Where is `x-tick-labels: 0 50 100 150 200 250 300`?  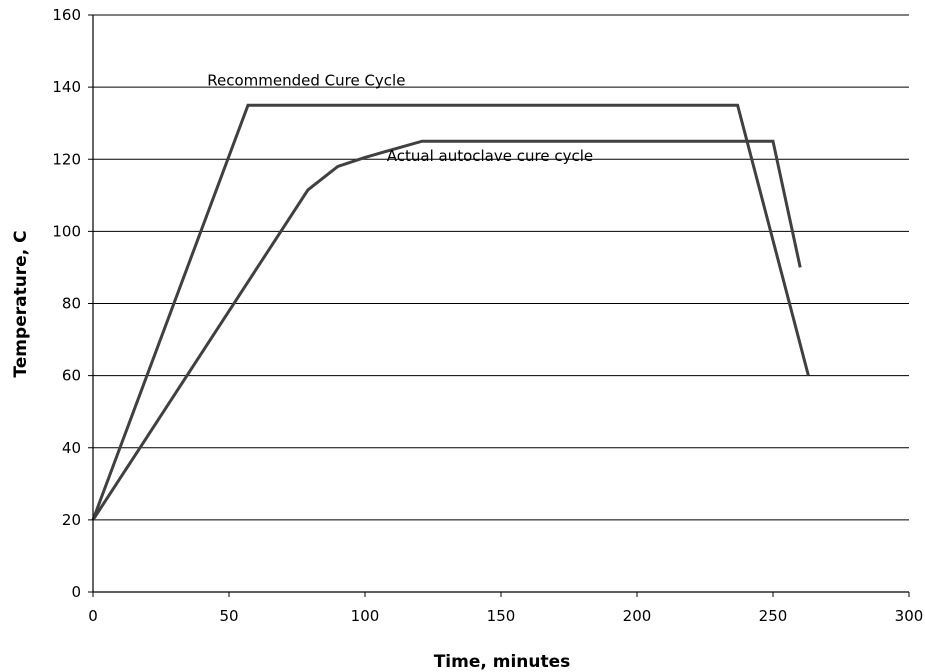 x-tick-labels: 0 50 100 150 200 250 300 is located at coordinates (505, 616).